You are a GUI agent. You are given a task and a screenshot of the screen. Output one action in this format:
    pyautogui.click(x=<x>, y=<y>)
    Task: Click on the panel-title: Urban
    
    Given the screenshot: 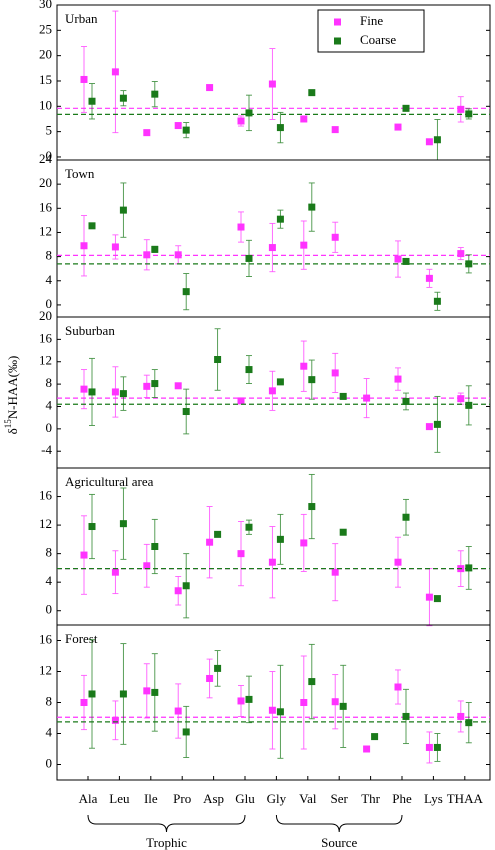 What is the action you would take?
    pyautogui.click(x=81, y=18)
    